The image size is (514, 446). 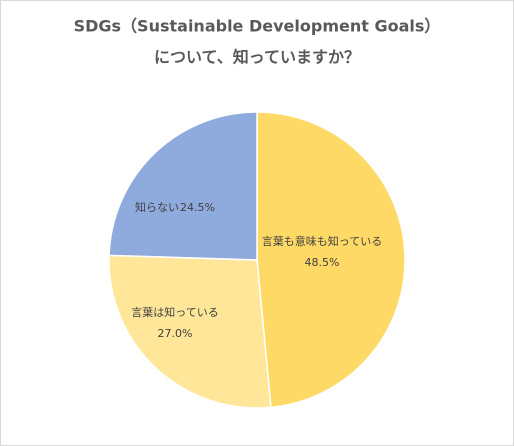 I want to click on chart-title: SDGs（Sustainable Development Goals）, so click(x=257, y=26).